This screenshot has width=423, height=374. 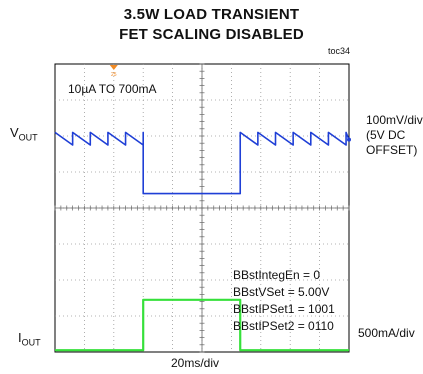 I want to click on condition-label: 10µA TO 700mA, so click(x=112, y=89).